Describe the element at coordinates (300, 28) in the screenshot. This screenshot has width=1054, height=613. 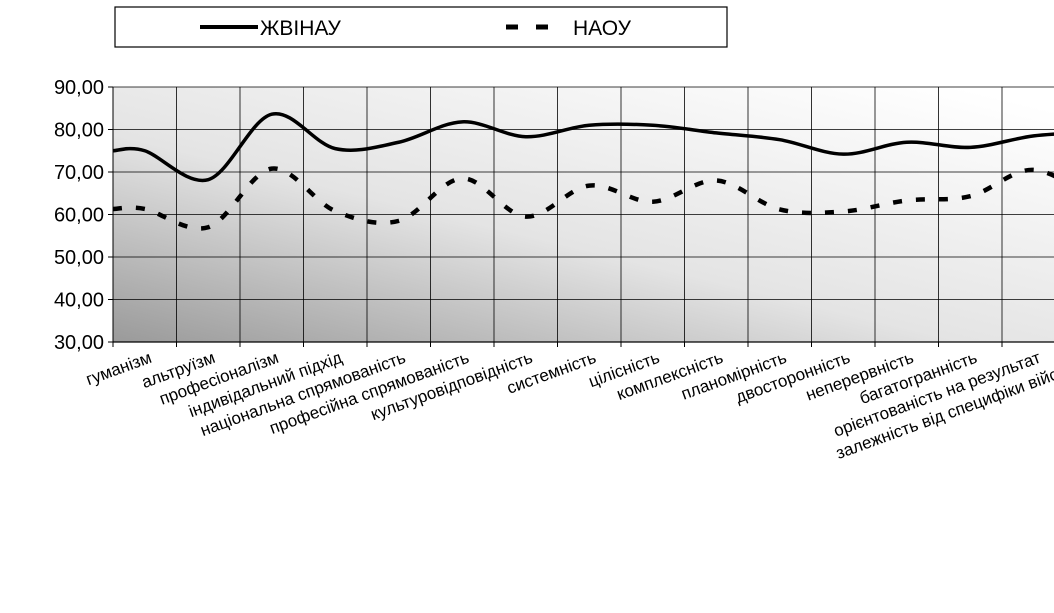
I see `legend-label-0: ЖВІНАУ` at that location.